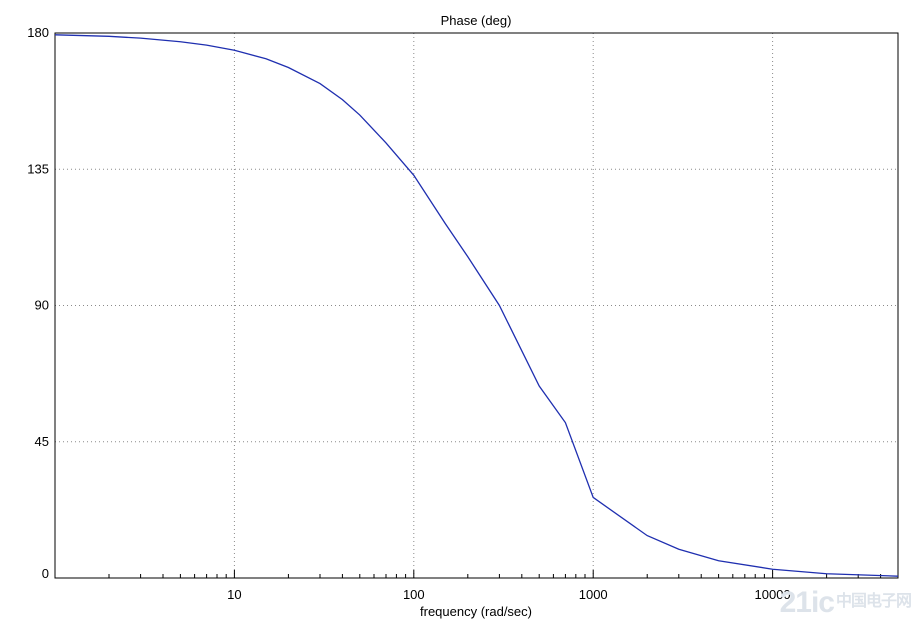 The height and width of the screenshot is (626, 917). I want to click on minor-ticks, so click(503, 574).